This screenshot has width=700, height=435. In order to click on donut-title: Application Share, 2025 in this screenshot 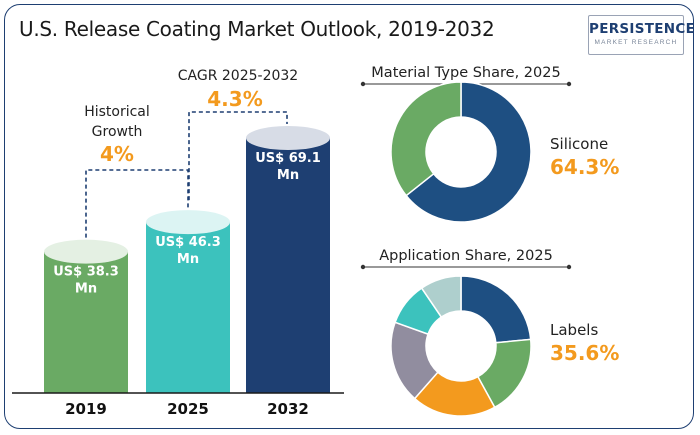, I will do `click(466, 256)`.